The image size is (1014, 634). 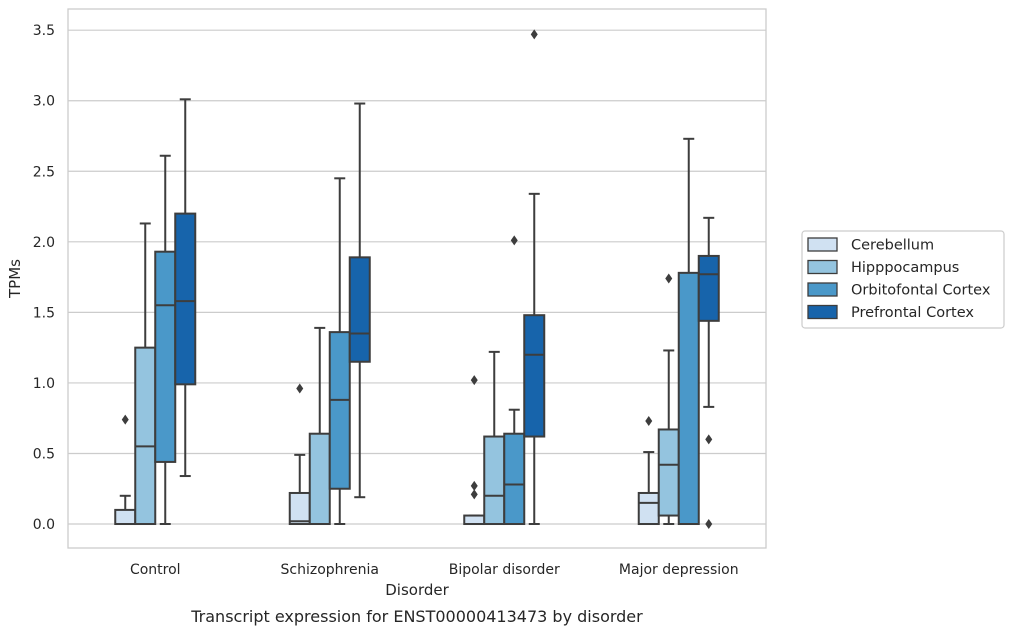 I want to click on y-axis-ticks: 0.0 0.5 1.0 1.5 2.0 2.5 3.0 3.5, so click(x=44, y=278).